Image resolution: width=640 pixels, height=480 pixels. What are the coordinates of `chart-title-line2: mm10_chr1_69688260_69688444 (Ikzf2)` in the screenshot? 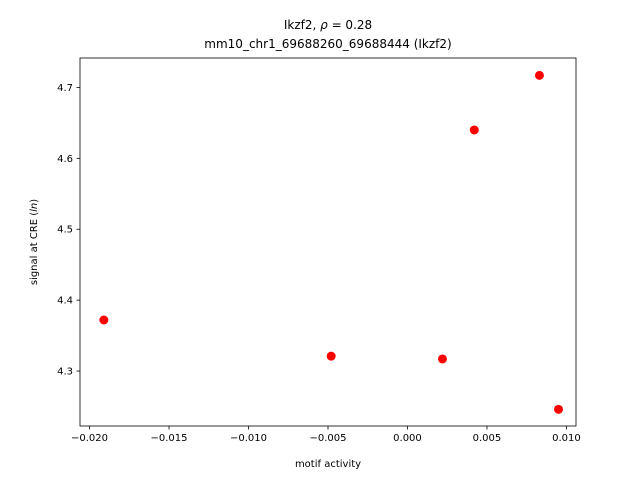 It's located at (327, 44).